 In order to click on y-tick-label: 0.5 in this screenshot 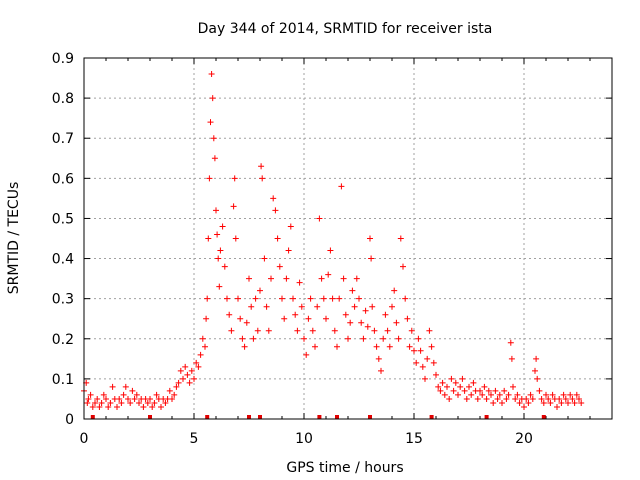, I will do `click(63, 219)`.